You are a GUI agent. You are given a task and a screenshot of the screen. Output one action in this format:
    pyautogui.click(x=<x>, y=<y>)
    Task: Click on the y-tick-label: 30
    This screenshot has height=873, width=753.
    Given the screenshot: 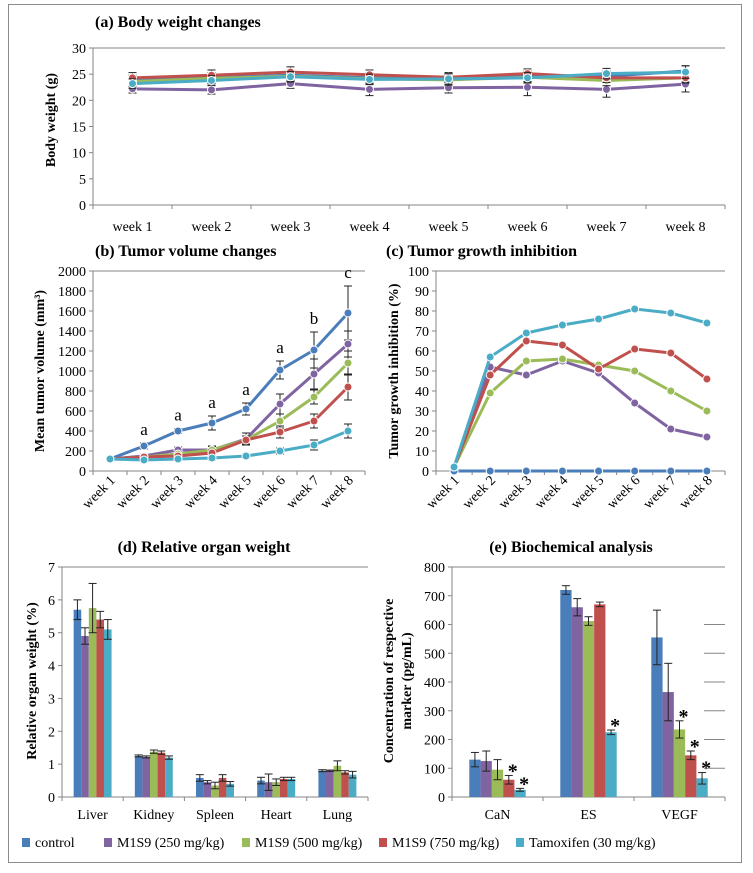 What is the action you would take?
    pyautogui.click(x=422, y=412)
    